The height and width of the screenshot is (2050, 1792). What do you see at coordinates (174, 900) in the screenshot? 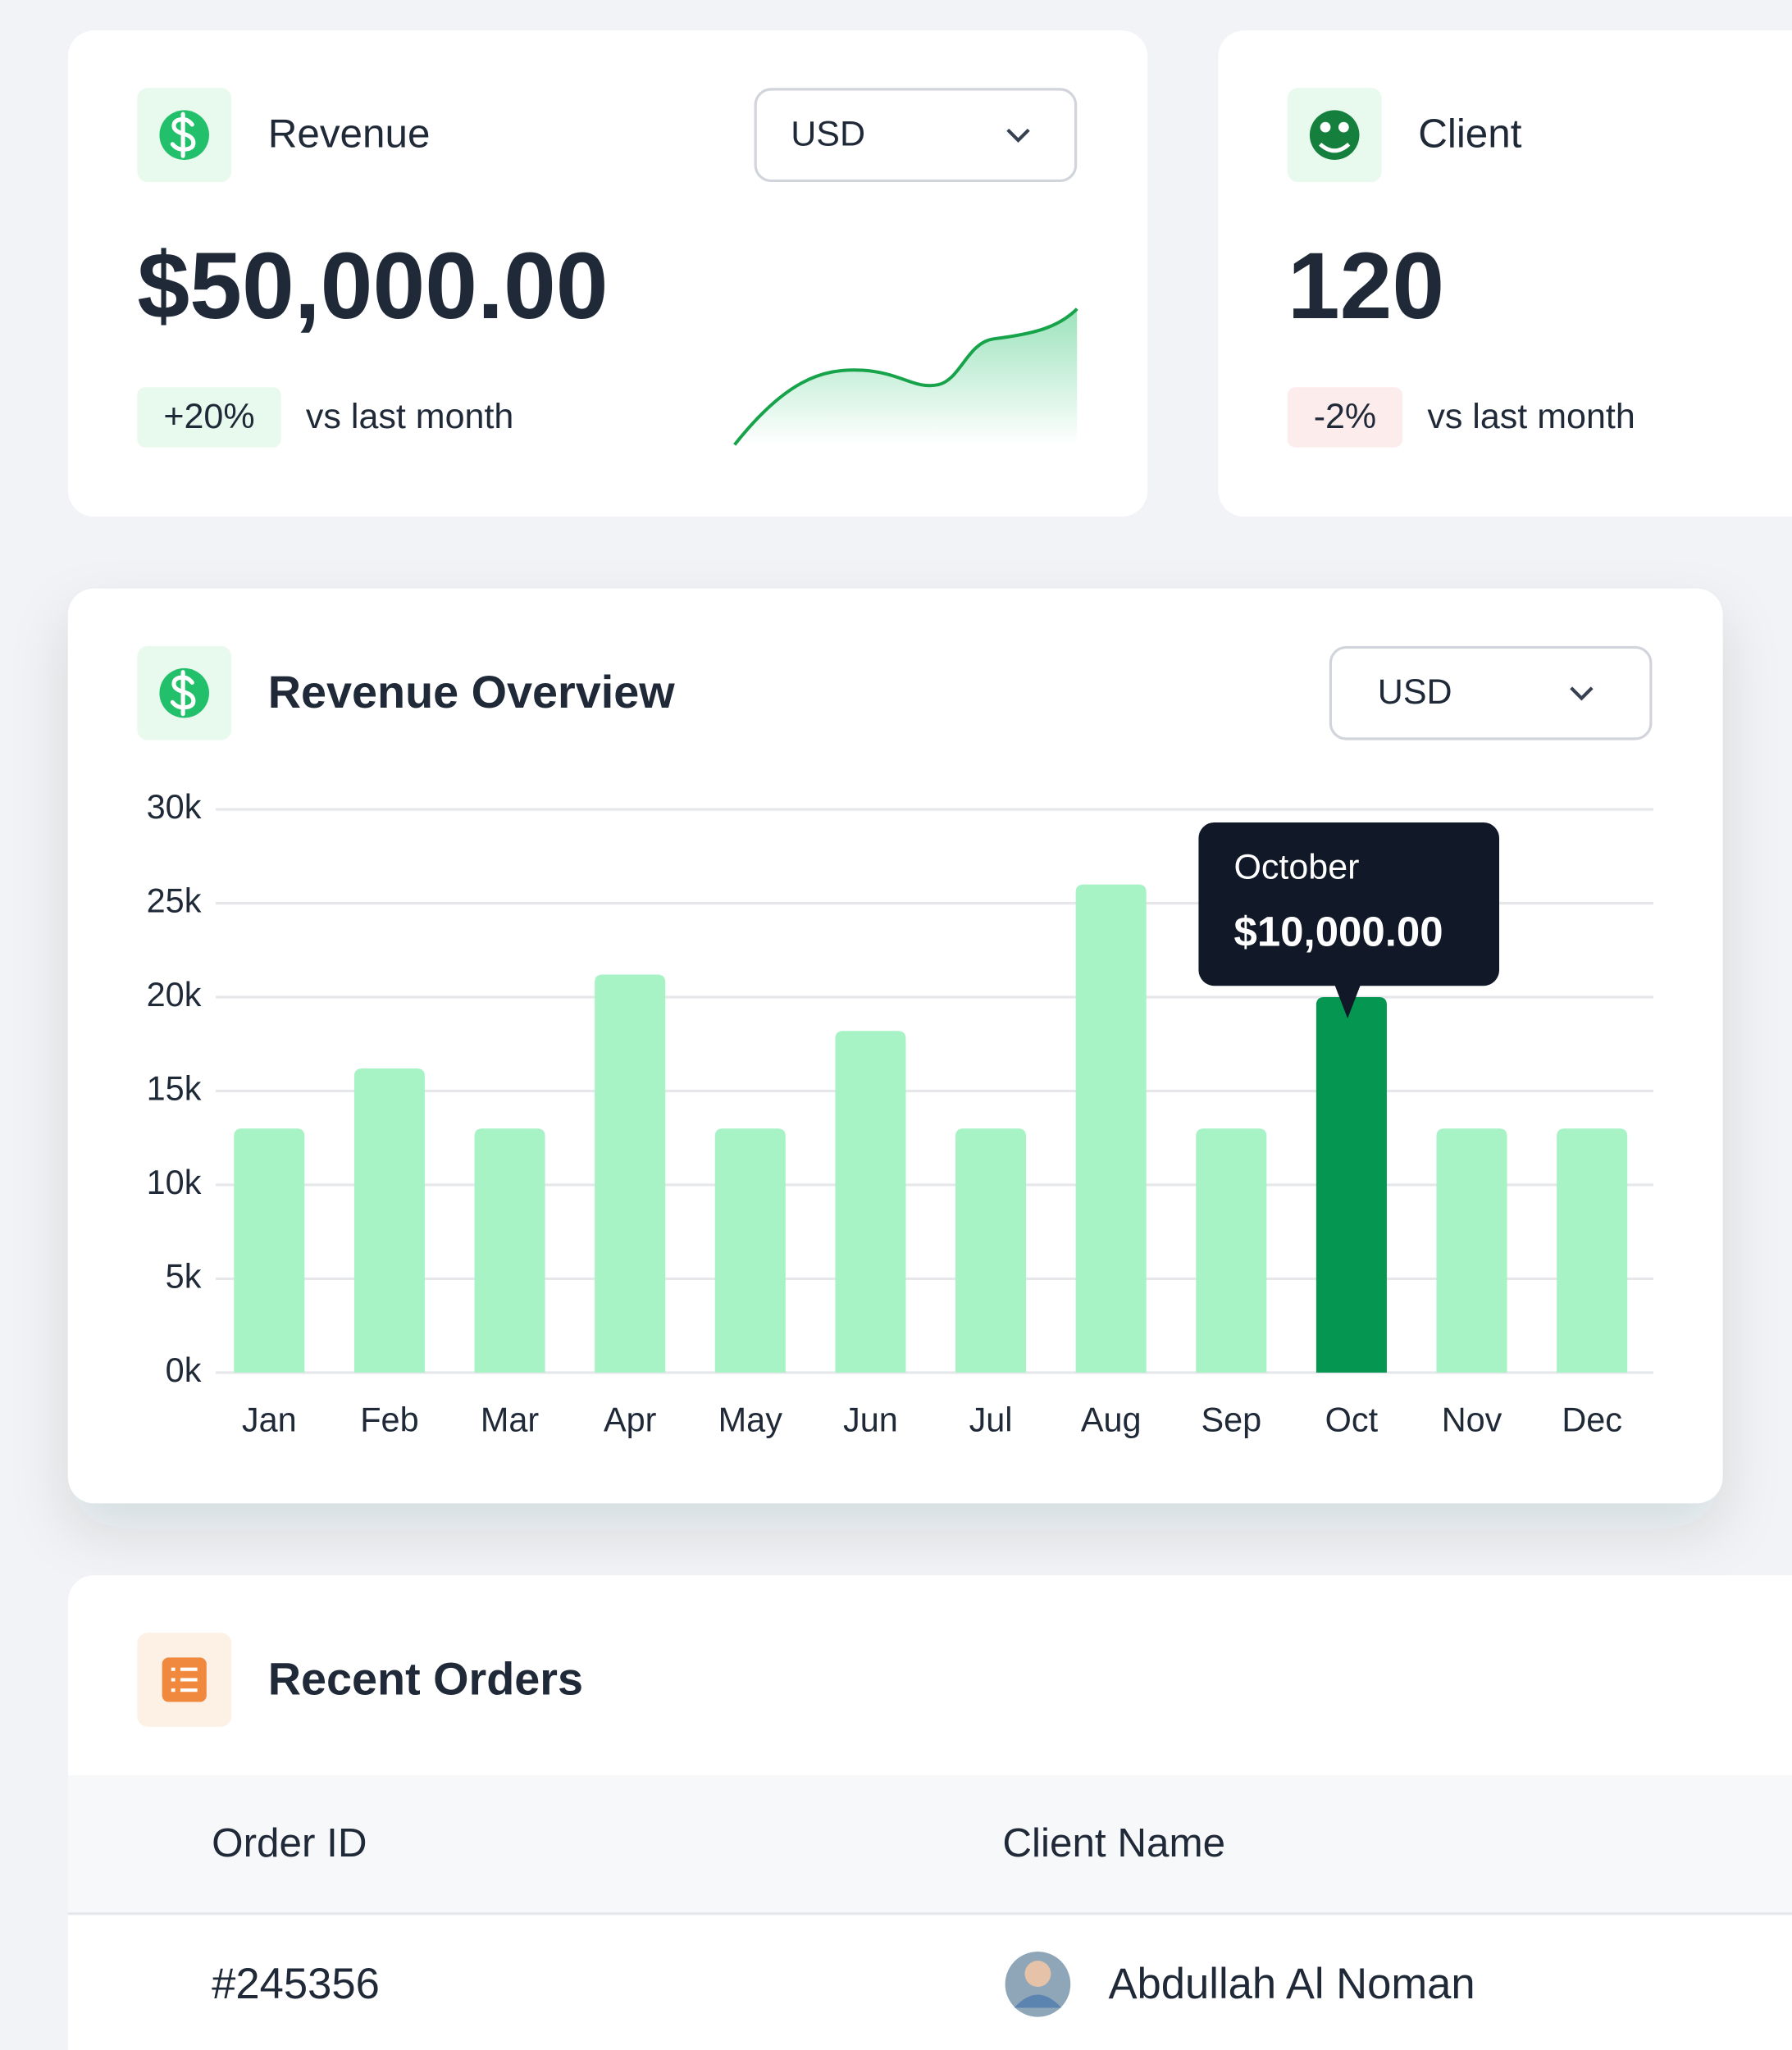
I see `y-tick-label: 25k` at bounding box center [174, 900].